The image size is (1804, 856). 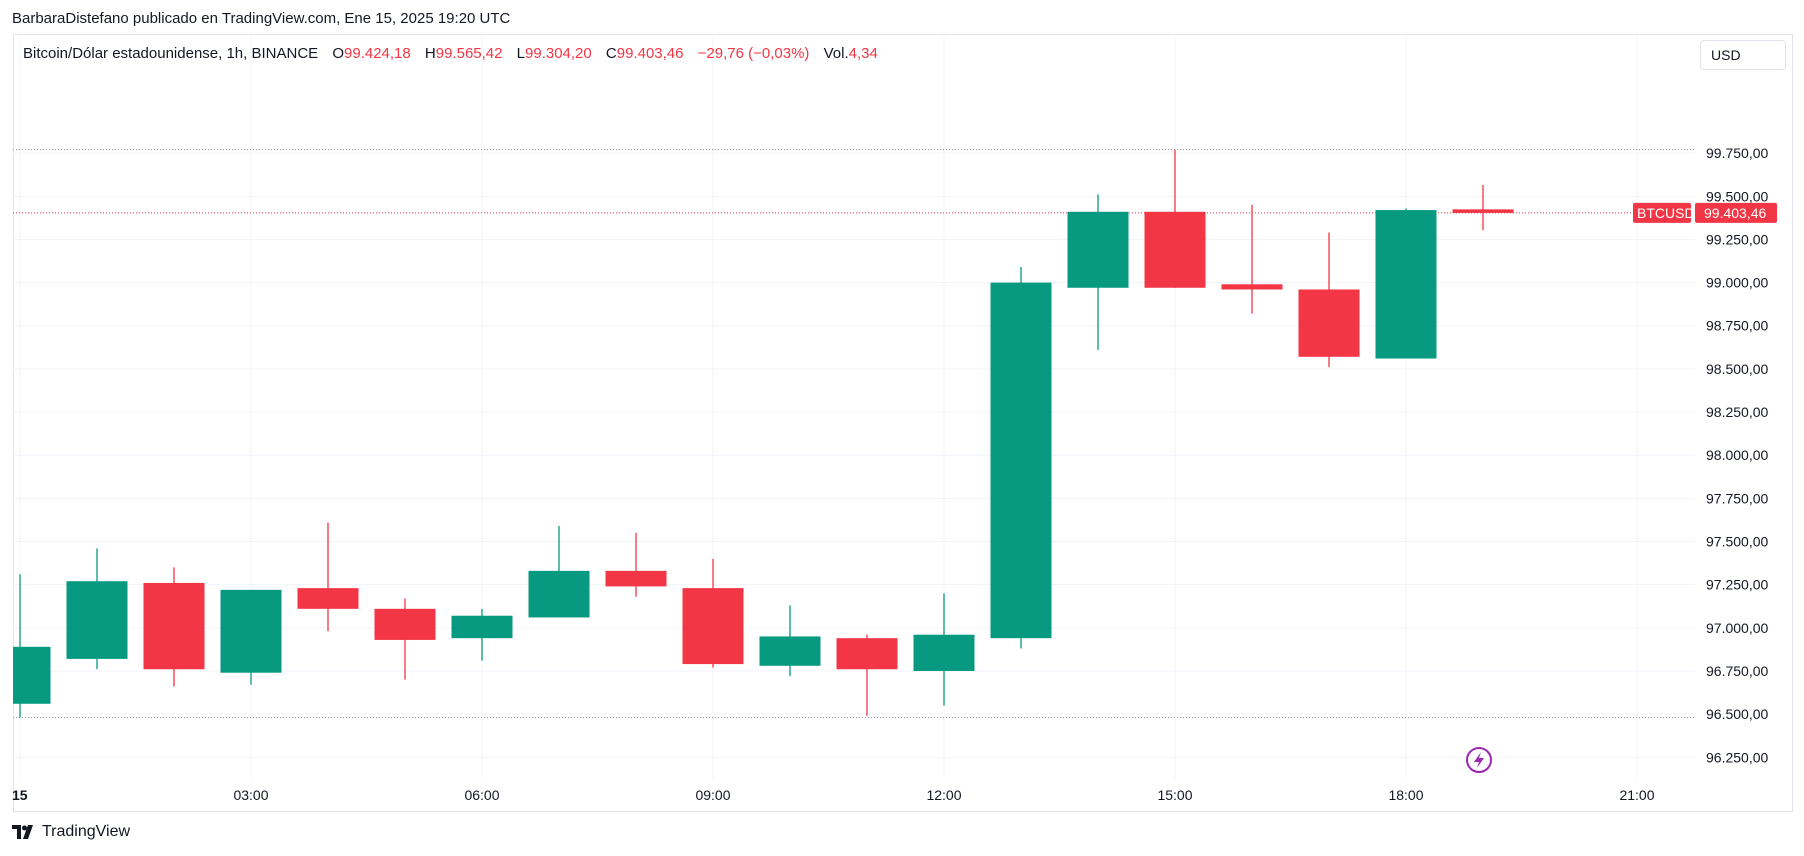 What do you see at coordinates (650, 53) in the screenshot?
I see `legend-close-value: 99.403,46` at bounding box center [650, 53].